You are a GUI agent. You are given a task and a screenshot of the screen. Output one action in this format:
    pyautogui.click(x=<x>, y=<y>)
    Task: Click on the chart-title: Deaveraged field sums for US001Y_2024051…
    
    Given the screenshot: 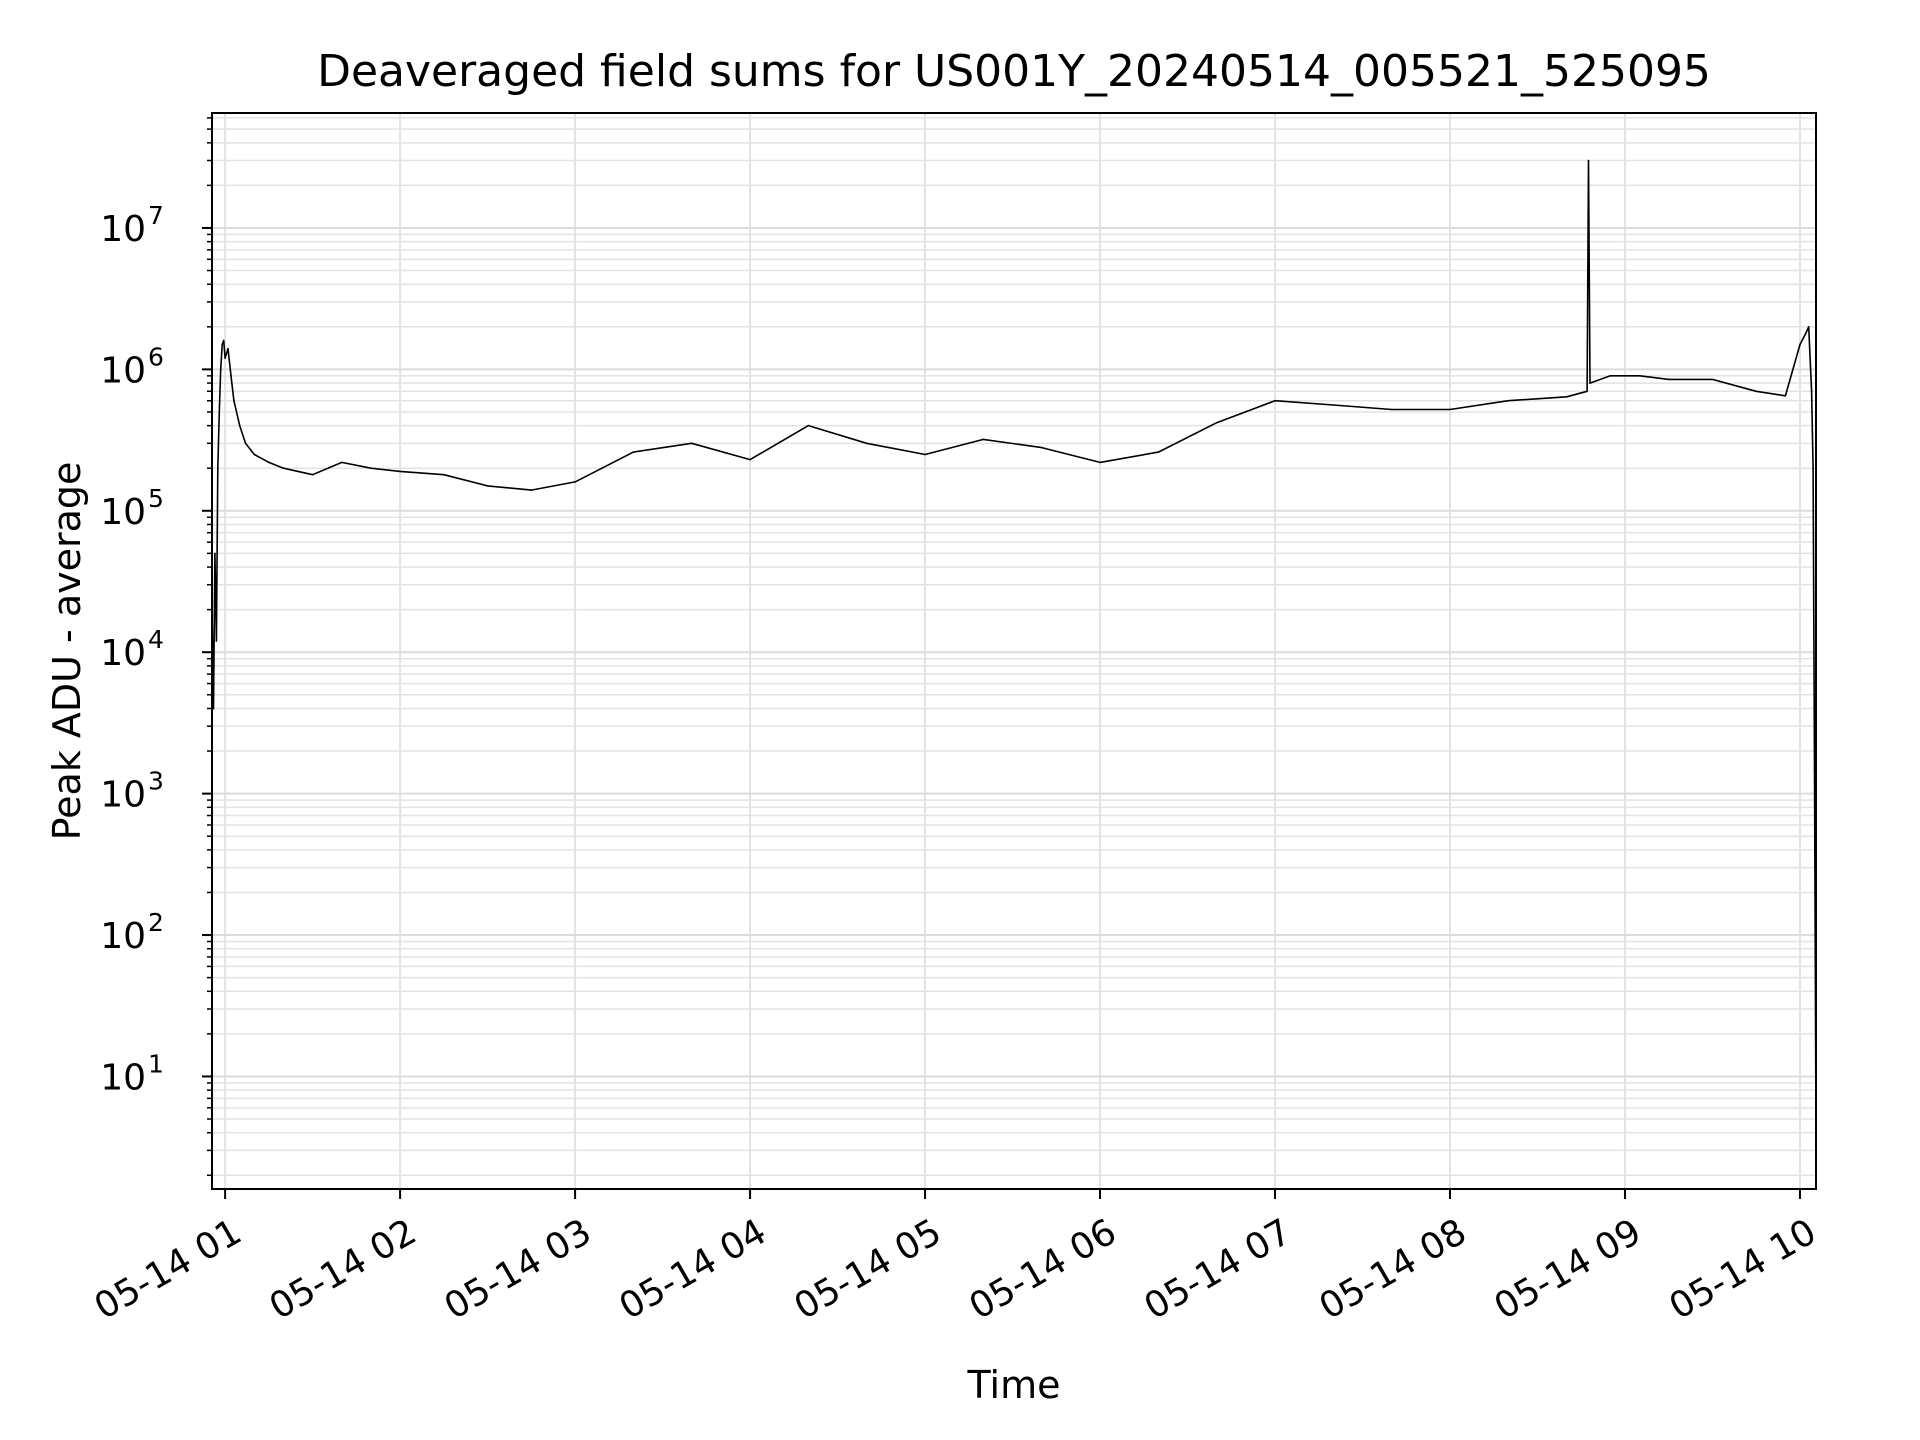 What is the action you would take?
    pyautogui.click(x=1014, y=71)
    